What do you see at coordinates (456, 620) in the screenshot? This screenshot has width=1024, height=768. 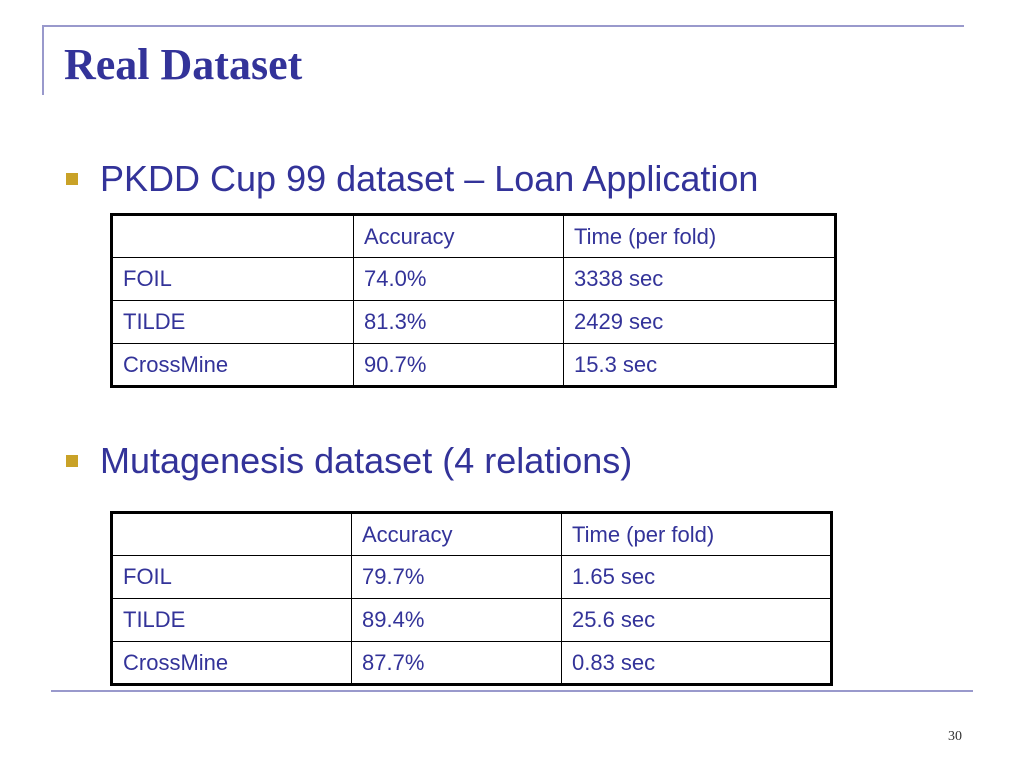 I see `accuracy-cell: 89.4%` at bounding box center [456, 620].